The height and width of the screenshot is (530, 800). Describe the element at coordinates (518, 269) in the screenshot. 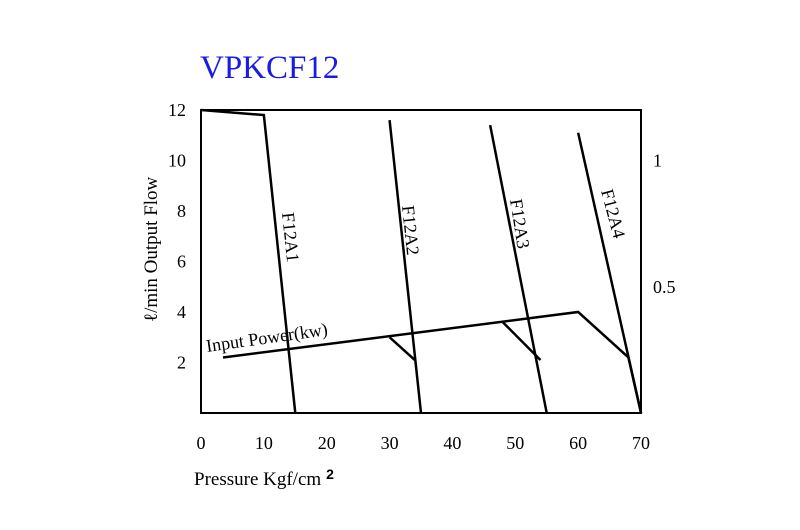

I see `flow-line-f12a3` at that location.